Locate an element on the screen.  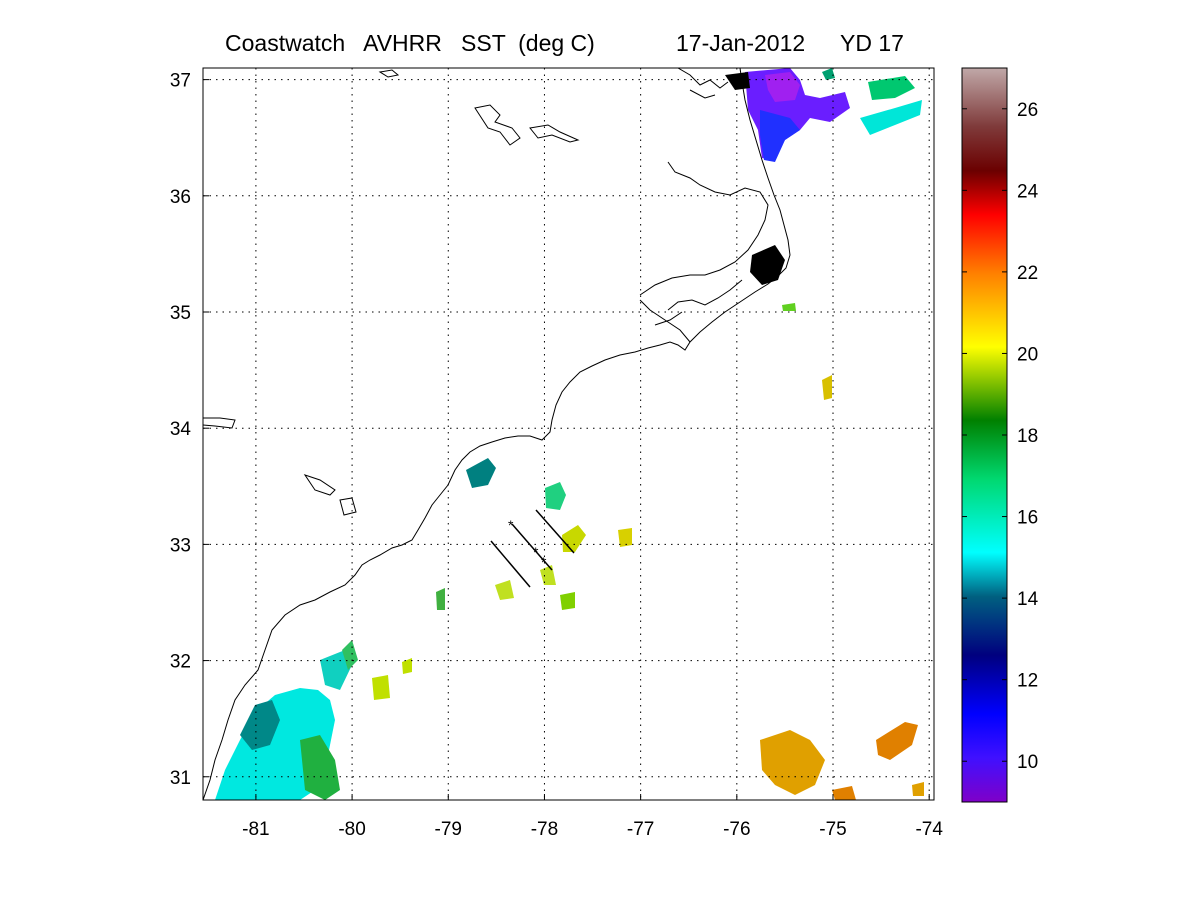
lon-tick-label: -81 is located at coordinates (255, 829).